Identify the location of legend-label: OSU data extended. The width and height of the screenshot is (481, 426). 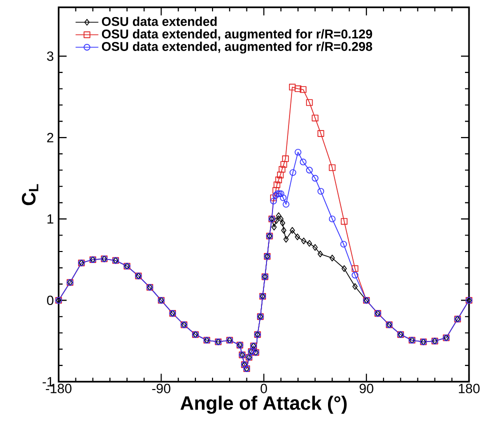
(159, 21).